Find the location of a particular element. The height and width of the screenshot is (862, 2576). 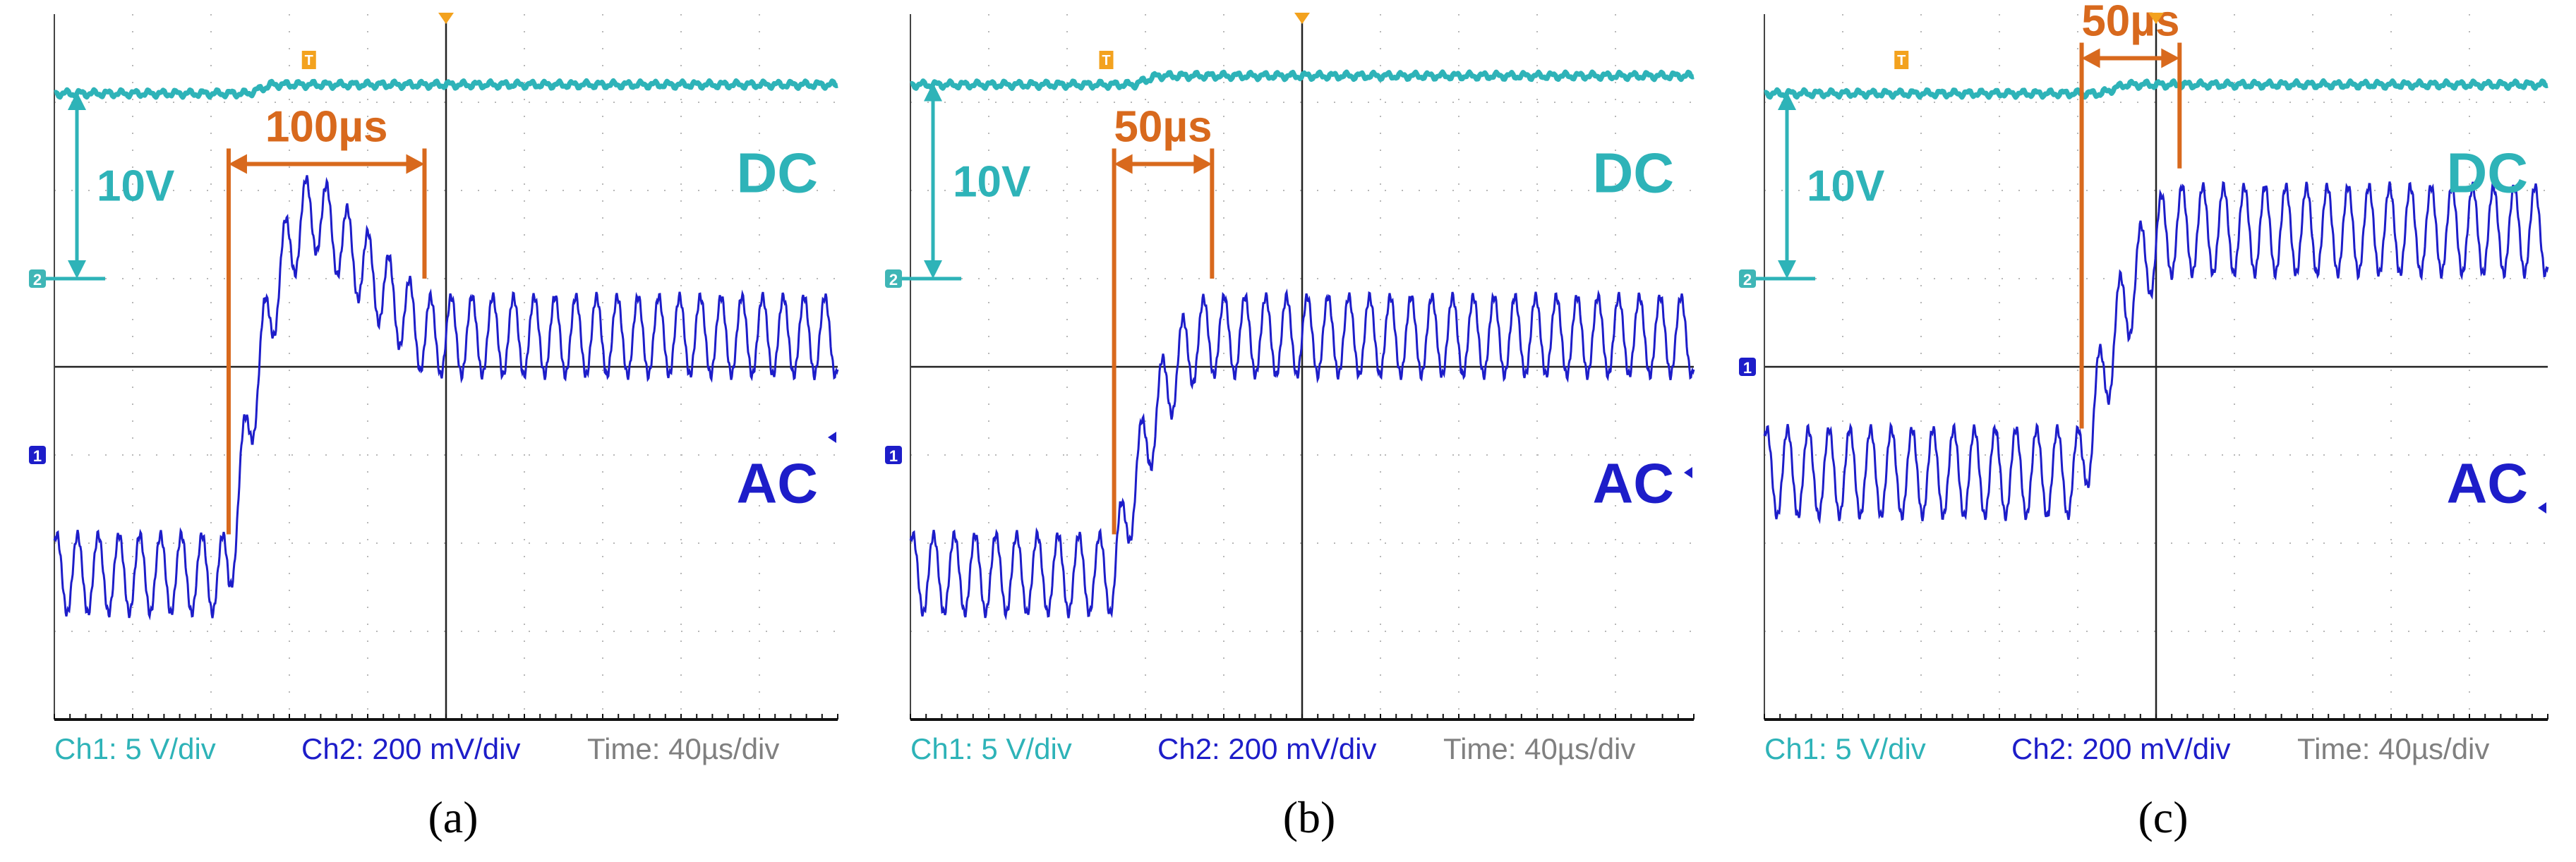

panel-caption: (b) is located at coordinates (1309, 817).